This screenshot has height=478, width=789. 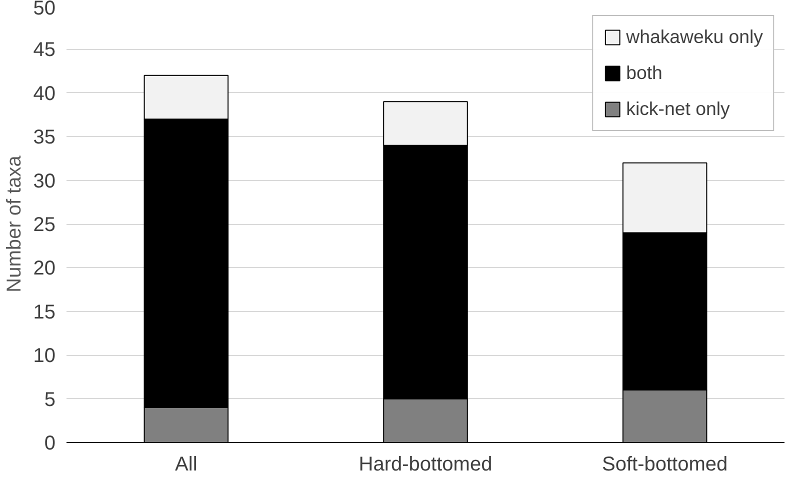 What do you see at coordinates (678, 109) in the screenshot?
I see `legend-label: kick-net only` at bounding box center [678, 109].